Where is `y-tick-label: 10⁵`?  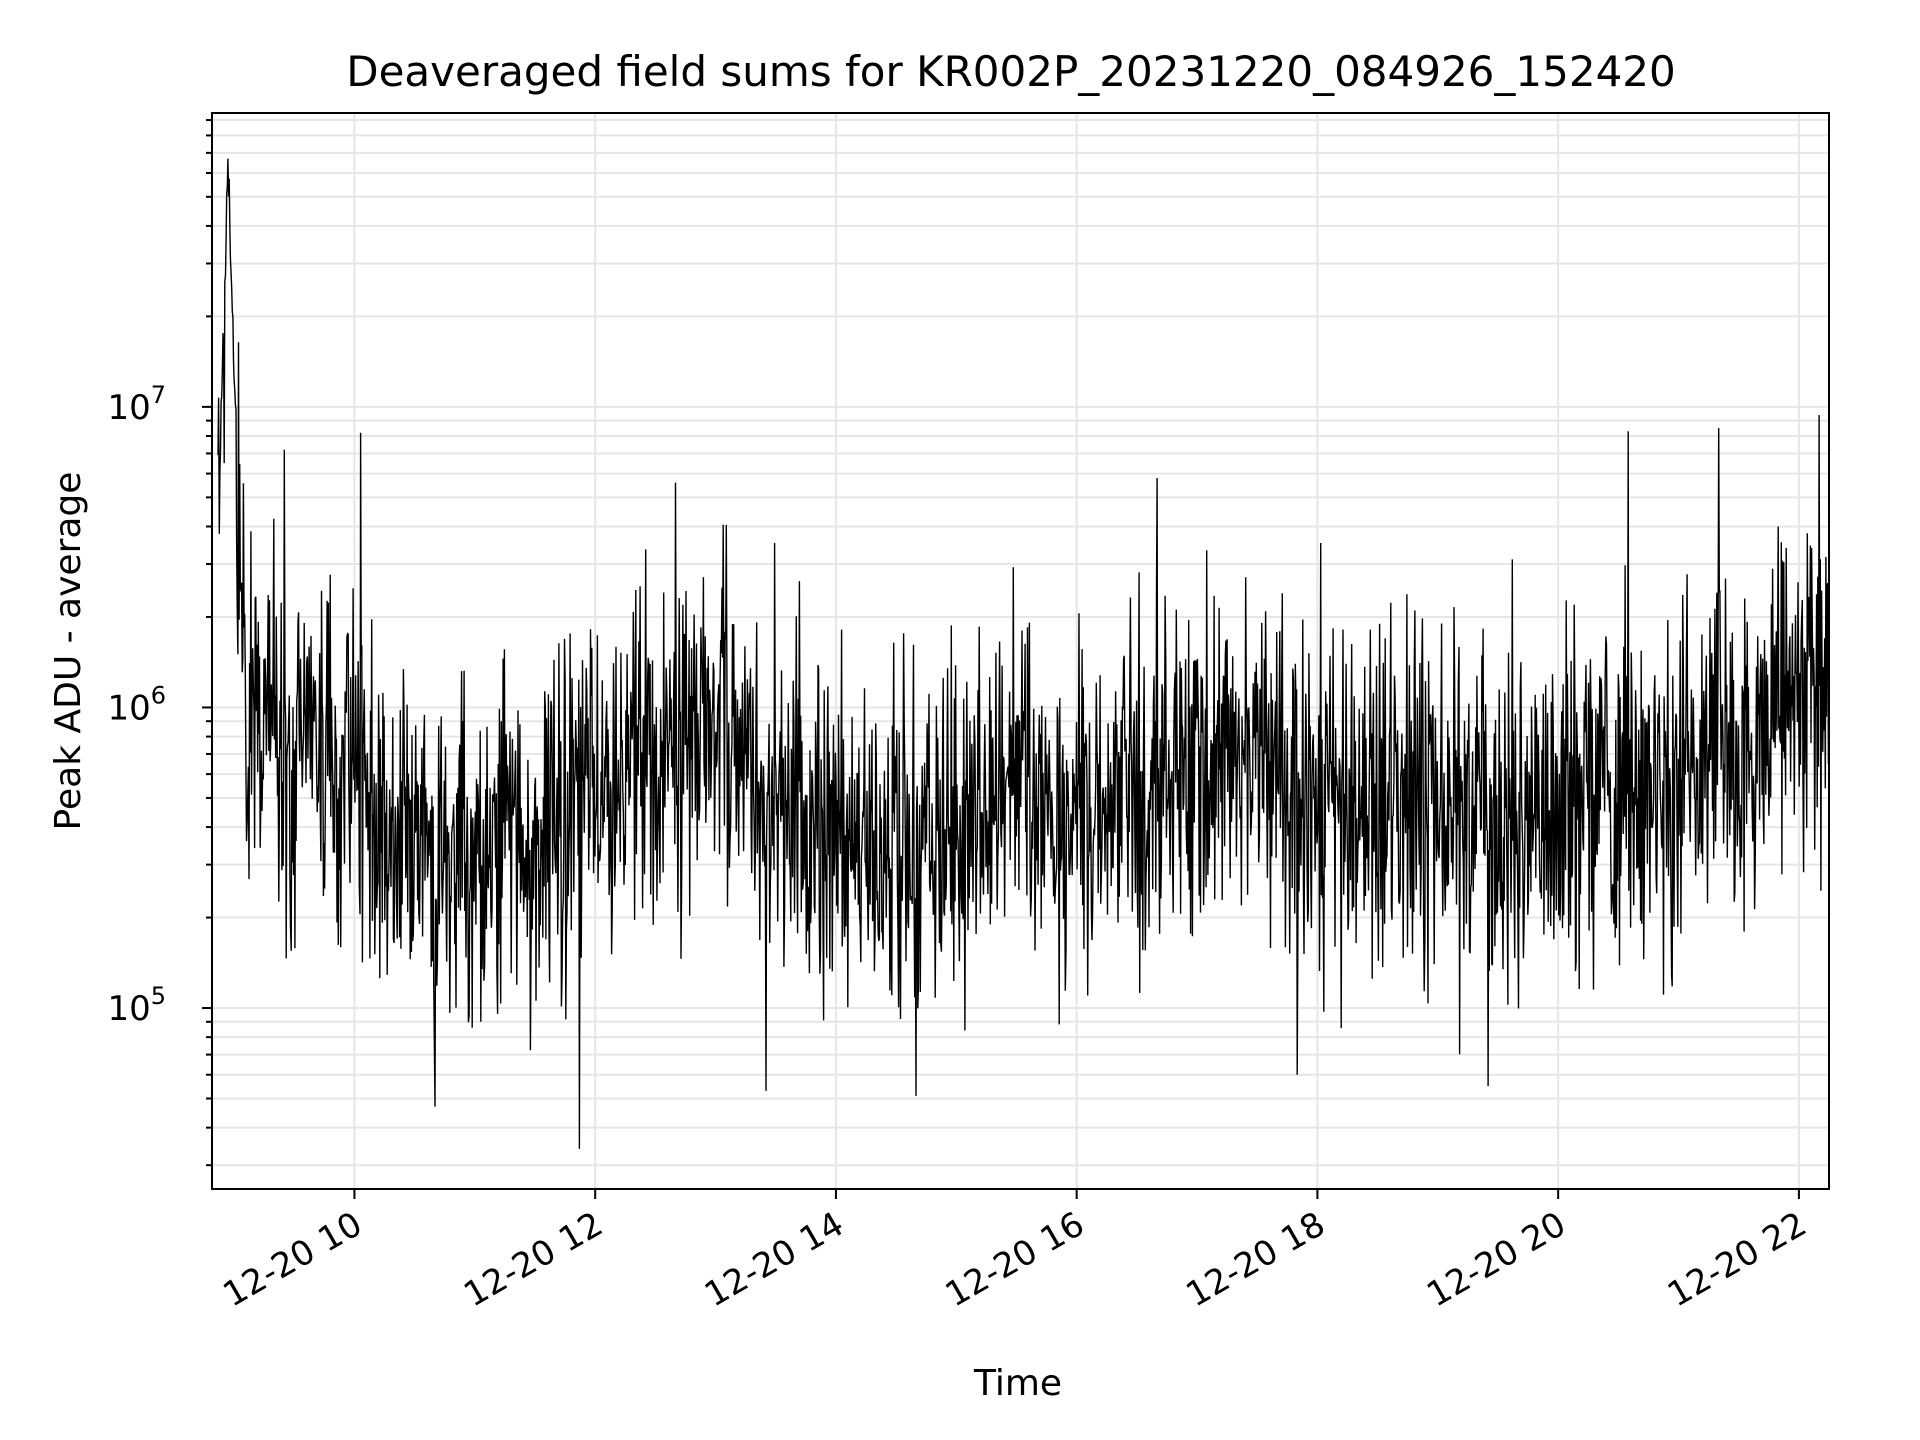 y-tick-label: 10⁵ is located at coordinates (136, 1005).